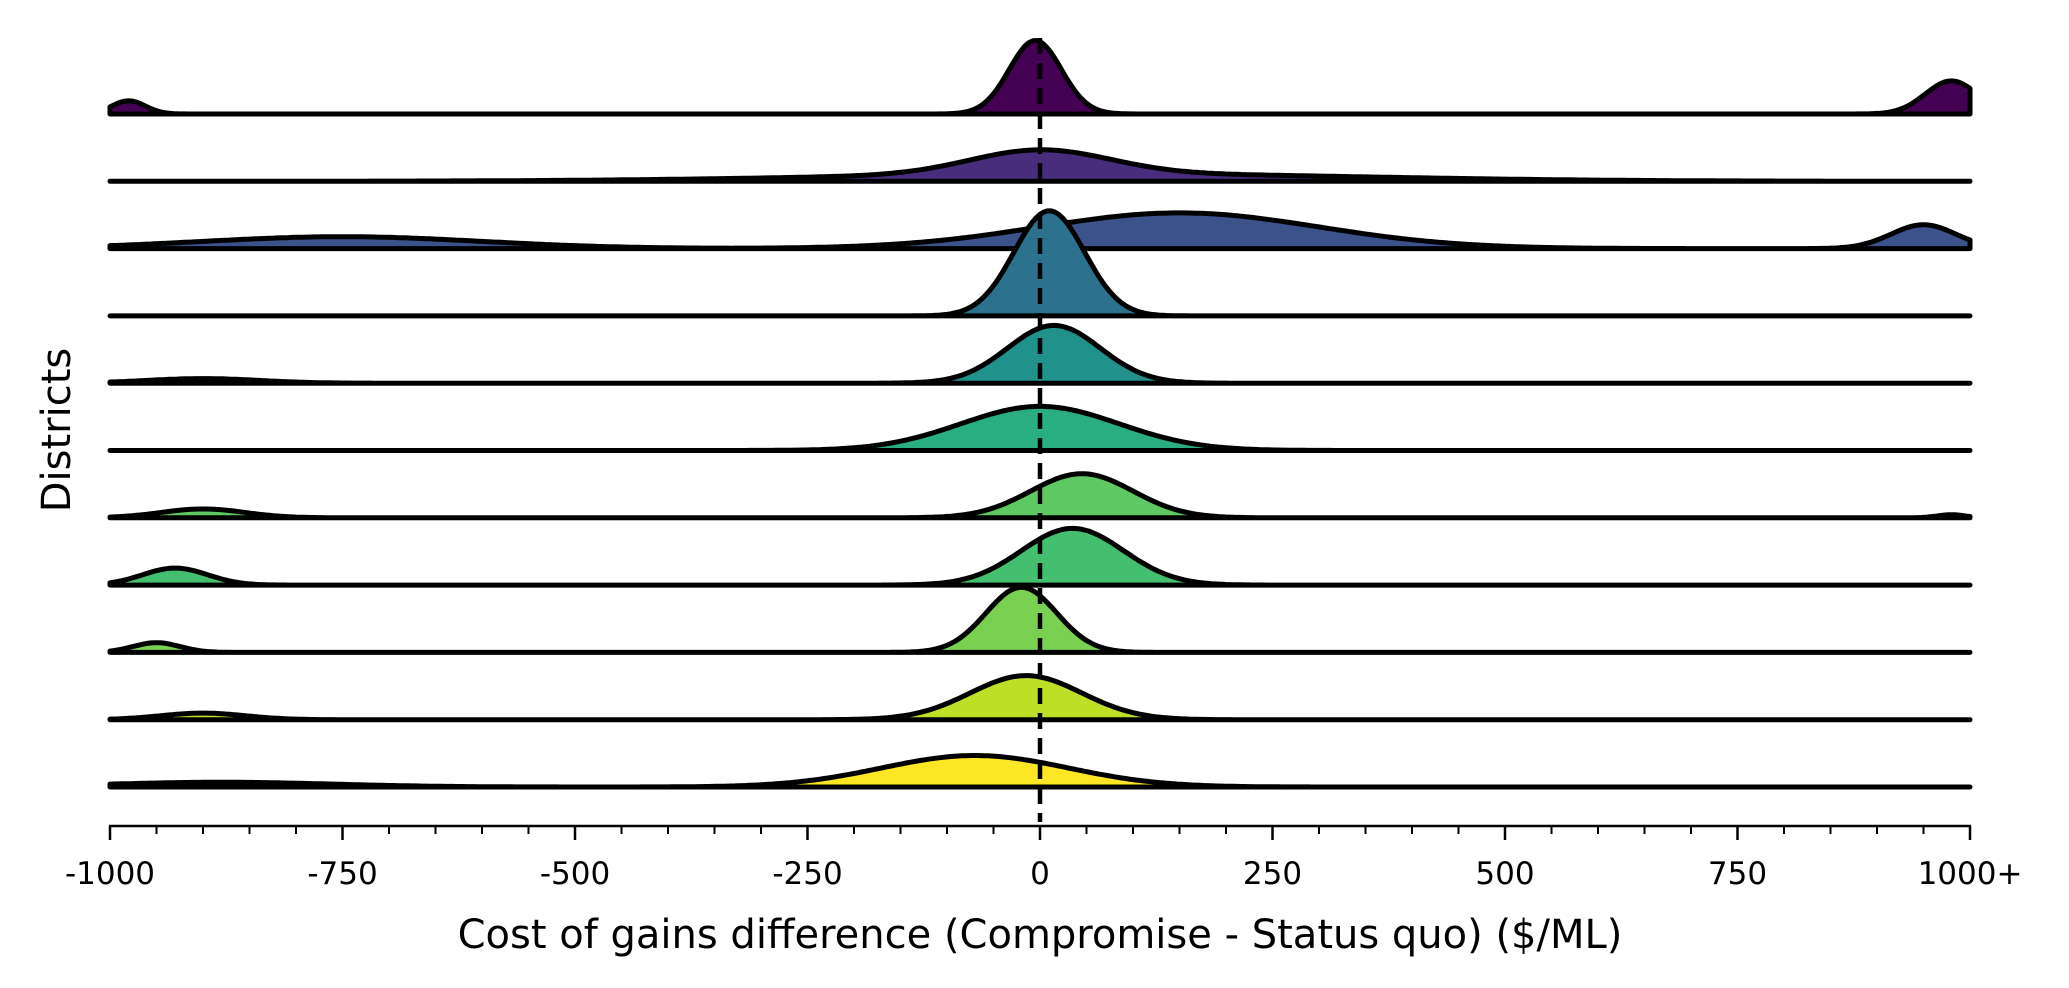 The image size is (2069, 988). Describe the element at coordinates (807, 874) in the screenshot. I see `x-tick-label: -250` at that location.